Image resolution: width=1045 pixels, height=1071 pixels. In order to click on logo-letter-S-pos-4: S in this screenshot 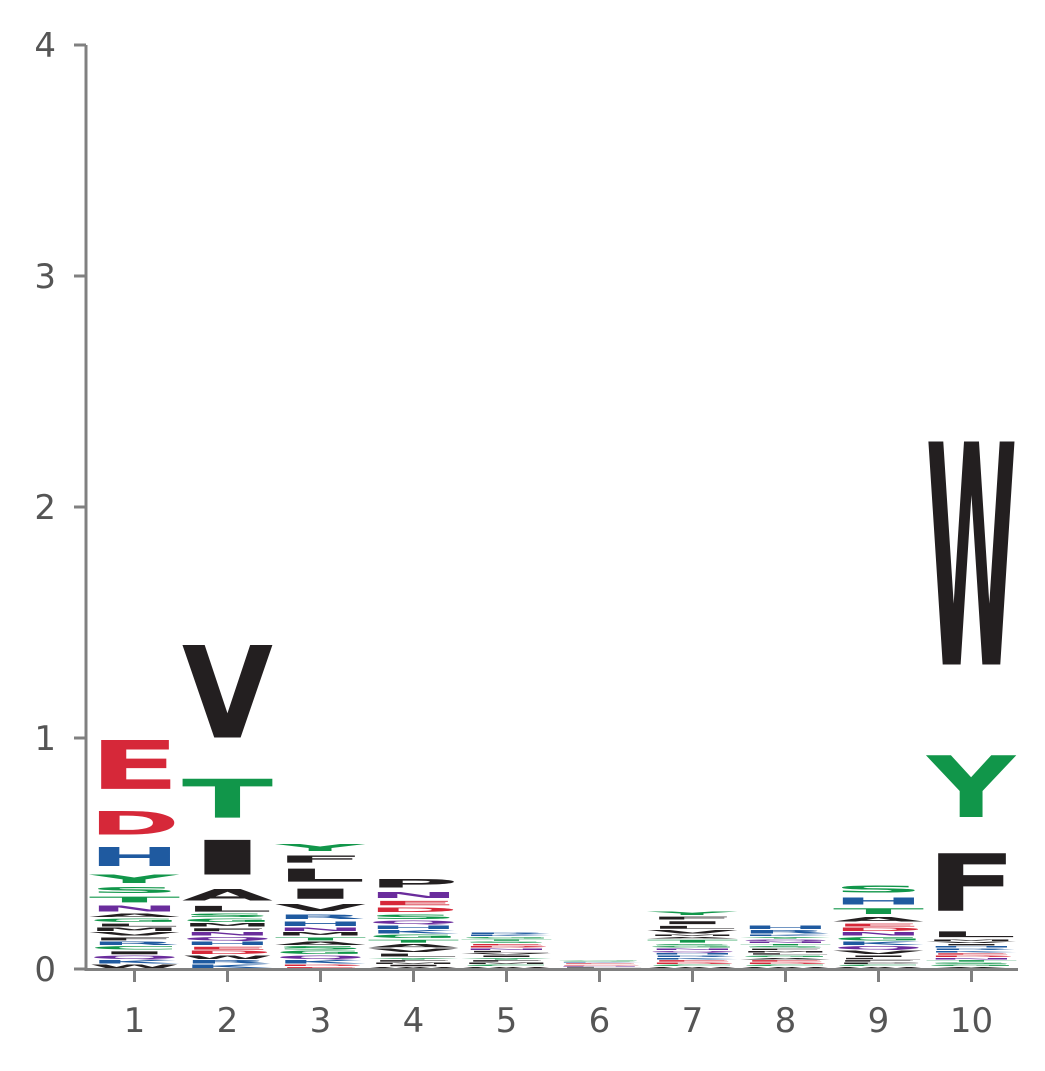, I will do `click(413, 917)`.